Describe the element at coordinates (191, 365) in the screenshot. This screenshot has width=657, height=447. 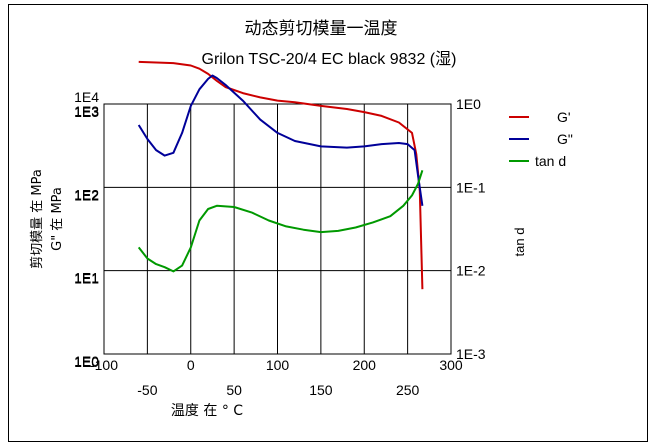
I see `x-tick-label: 0` at that location.